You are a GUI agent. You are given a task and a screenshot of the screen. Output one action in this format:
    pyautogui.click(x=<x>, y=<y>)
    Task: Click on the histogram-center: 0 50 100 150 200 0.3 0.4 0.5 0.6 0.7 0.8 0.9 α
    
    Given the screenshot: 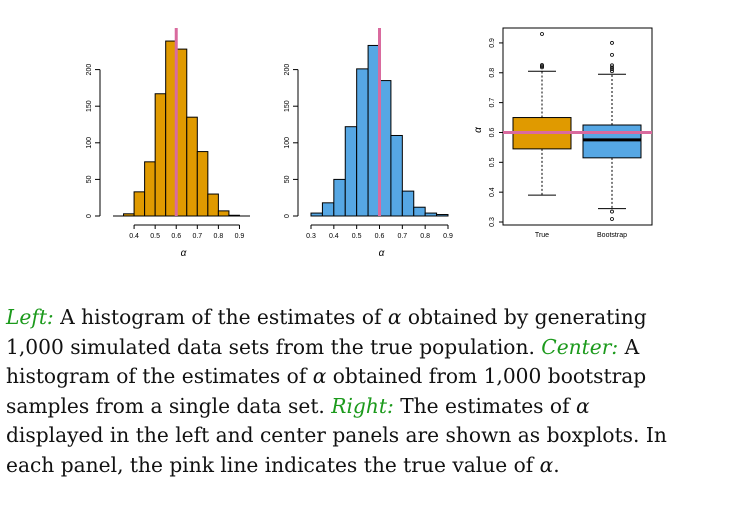 What is the action you would take?
    pyautogui.click(x=368, y=143)
    